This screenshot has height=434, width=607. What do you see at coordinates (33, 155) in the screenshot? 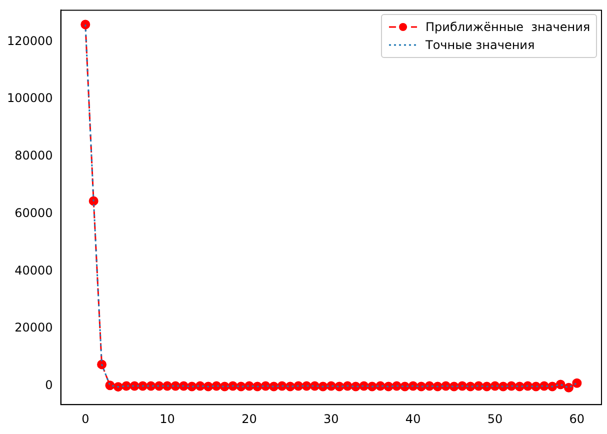
I see `y-tick-label: 80000` at bounding box center [33, 155].